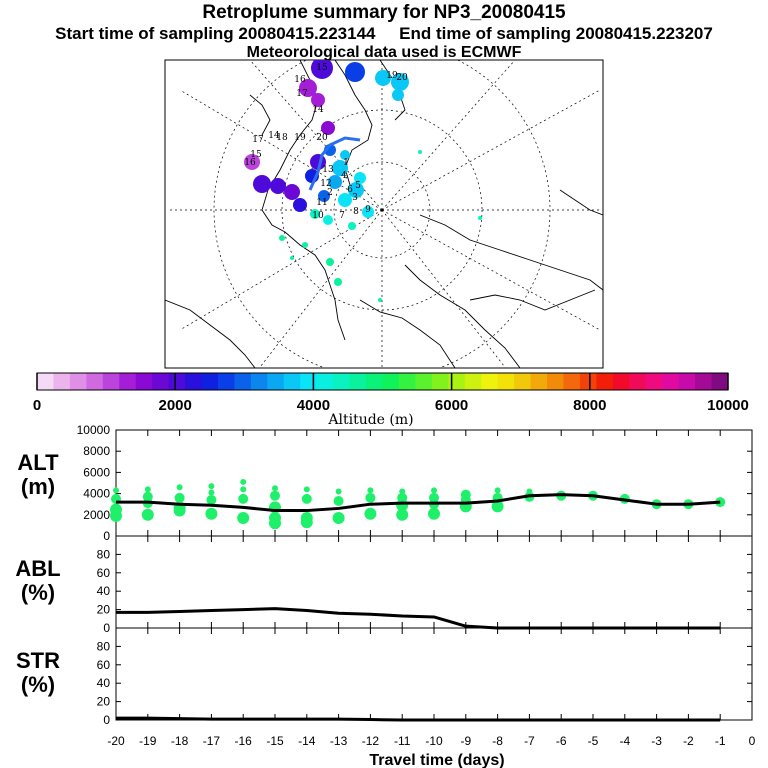 Image resolution: width=768 pixels, height=768 pixels. What do you see at coordinates (38, 592) in the screenshot?
I see `panel-ylabel-abl: (%)` at bounding box center [38, 592].